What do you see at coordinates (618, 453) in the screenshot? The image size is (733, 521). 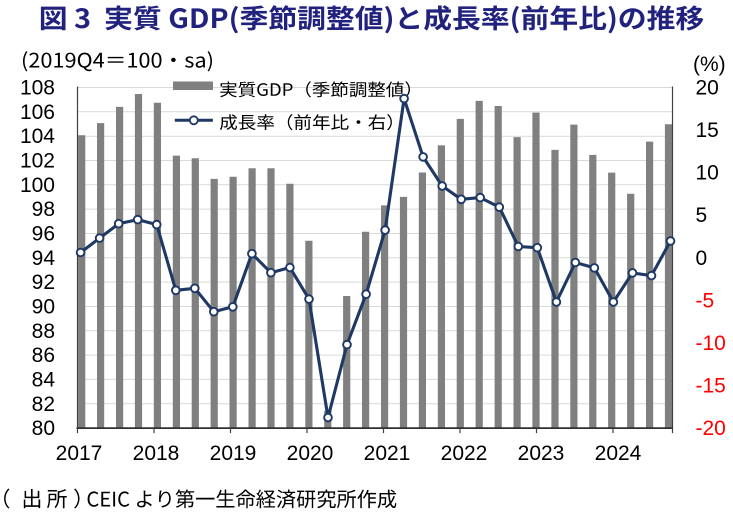 I see `svg-text: 2024` at bounding box center [618, 453].